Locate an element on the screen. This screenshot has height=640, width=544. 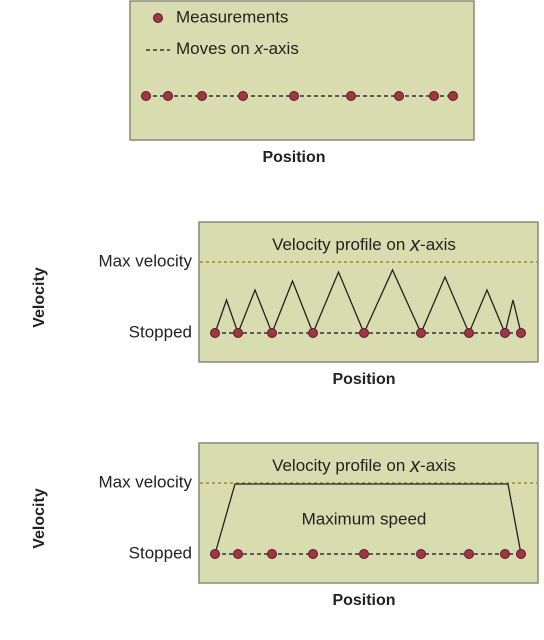
legend-moves-1: Moves on is located at coordinates (215, 48).